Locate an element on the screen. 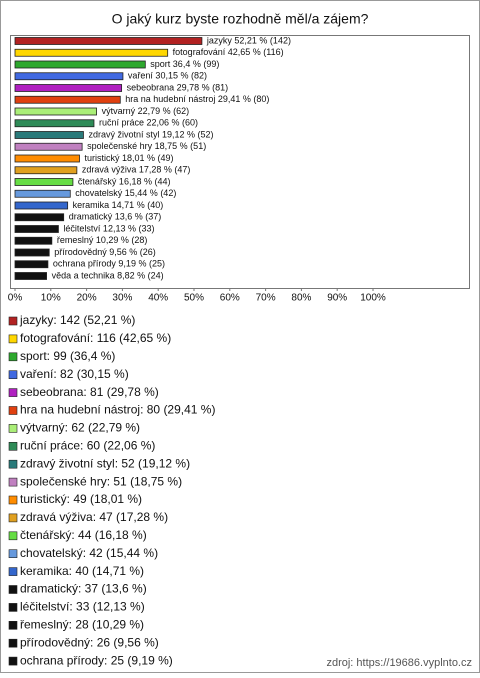 This screenshot has width=480, height=678. legend-label: společenské hry: 51 (18,75 %) is located at coordinates (101, 481).